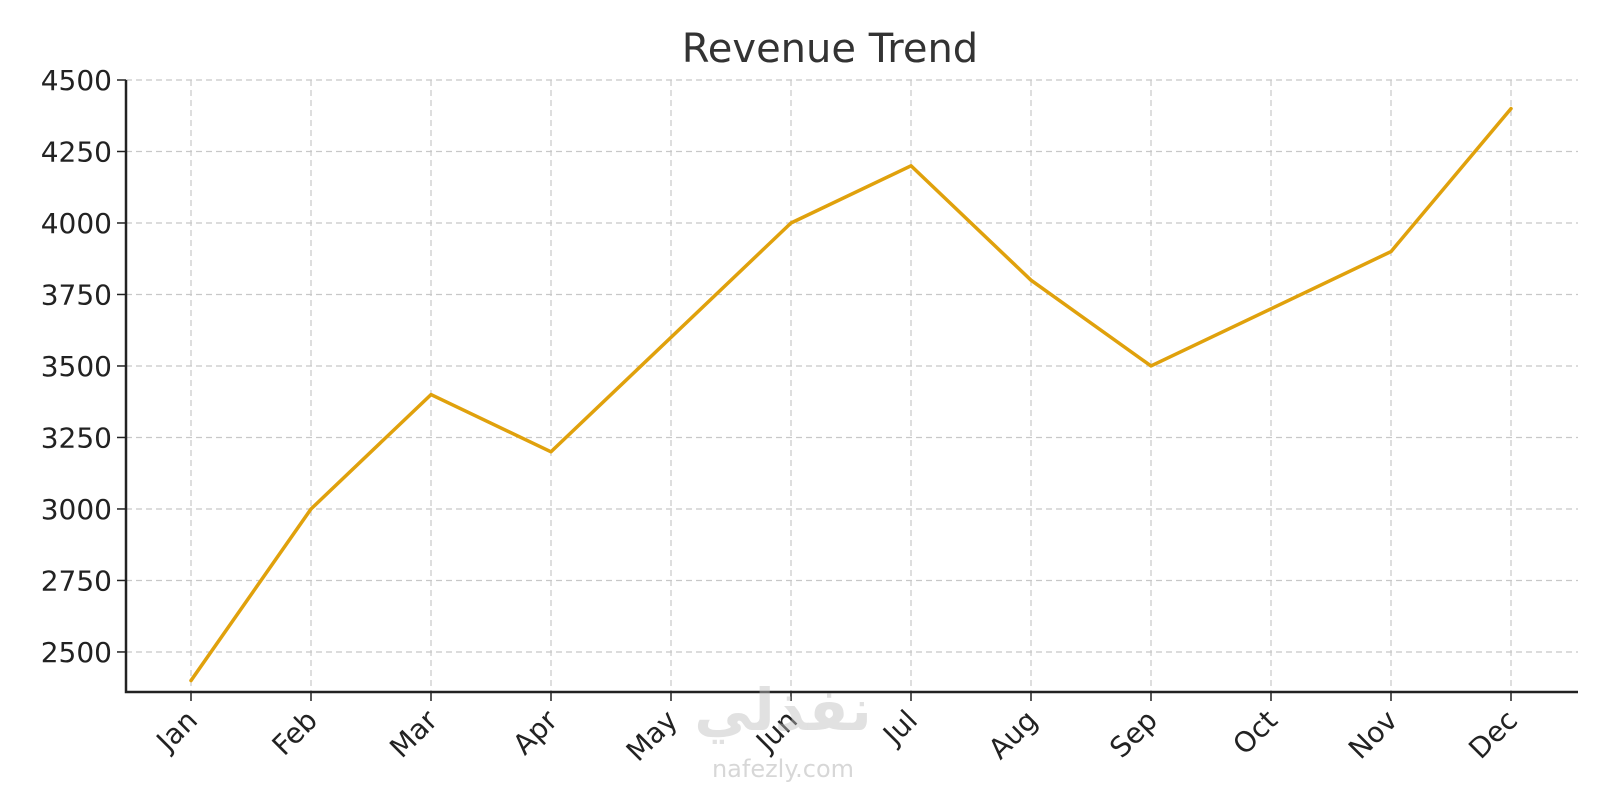 This screenshot has width=1600, height=800. I want to click on watermark-logo: نفذلي nafezly.com, so click(782, 729).